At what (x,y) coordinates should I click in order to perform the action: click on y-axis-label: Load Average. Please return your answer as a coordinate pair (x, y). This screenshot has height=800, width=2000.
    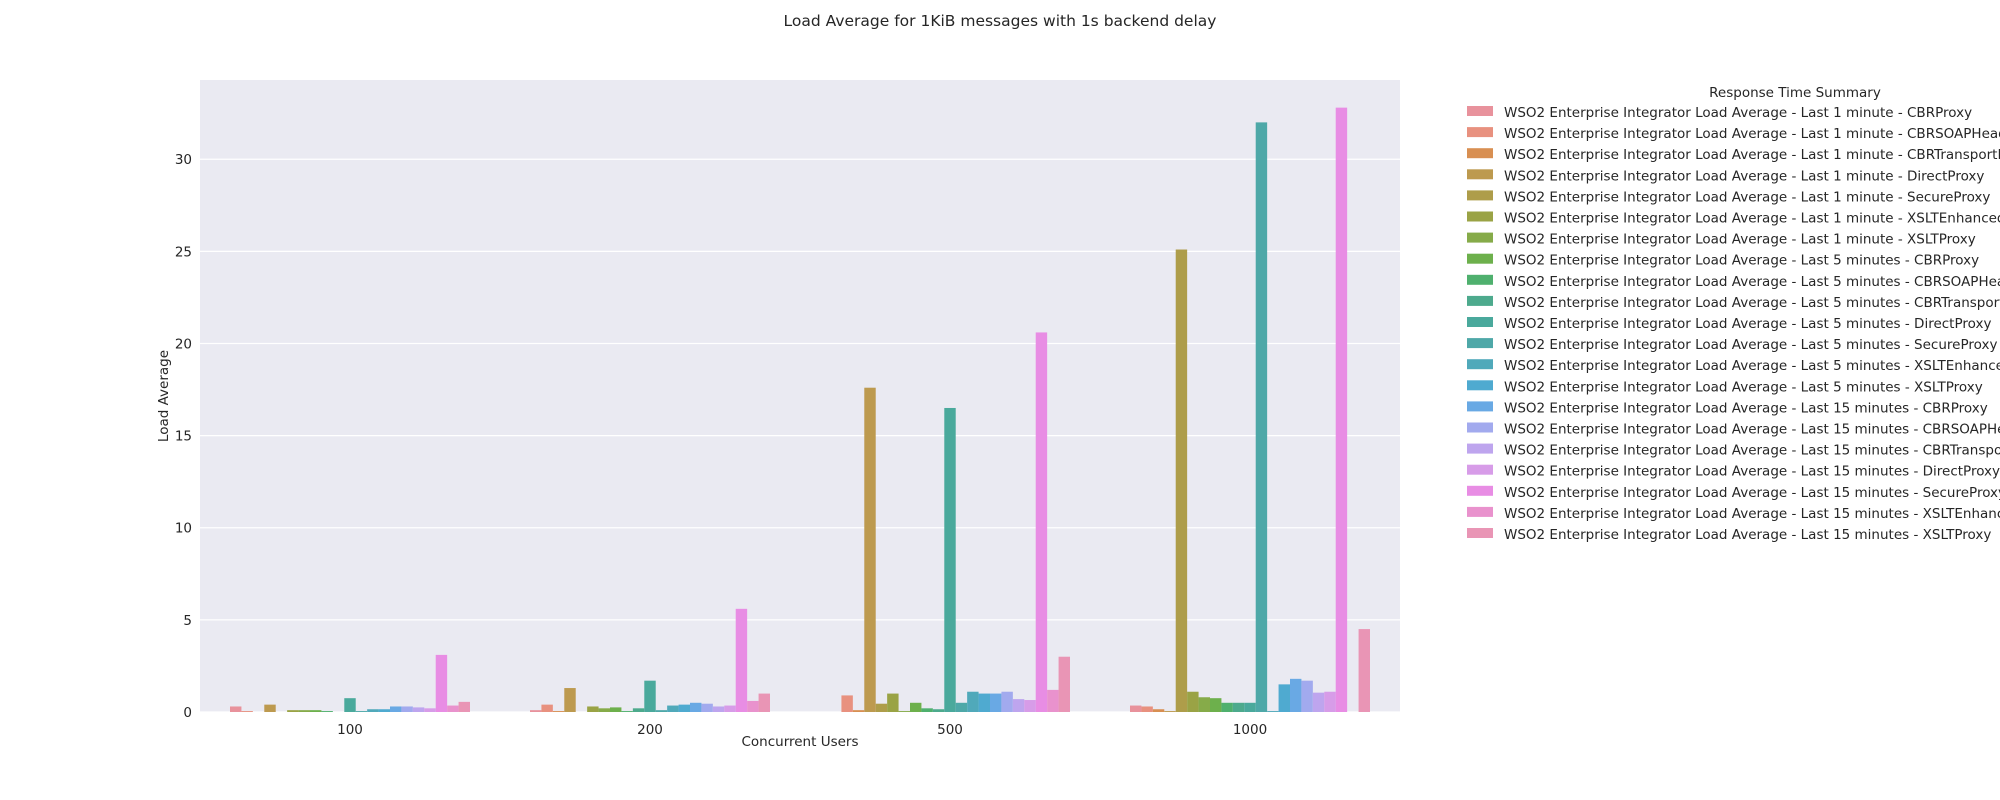
    Looking at the image, I should click on (164, 396).